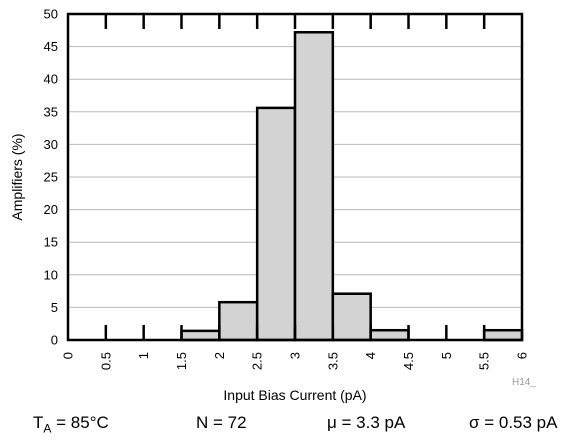  Describe the element at coordinates (513, 422) in the screenshot. I see `std-dev-value: σ = 0.53 pA` at that location.